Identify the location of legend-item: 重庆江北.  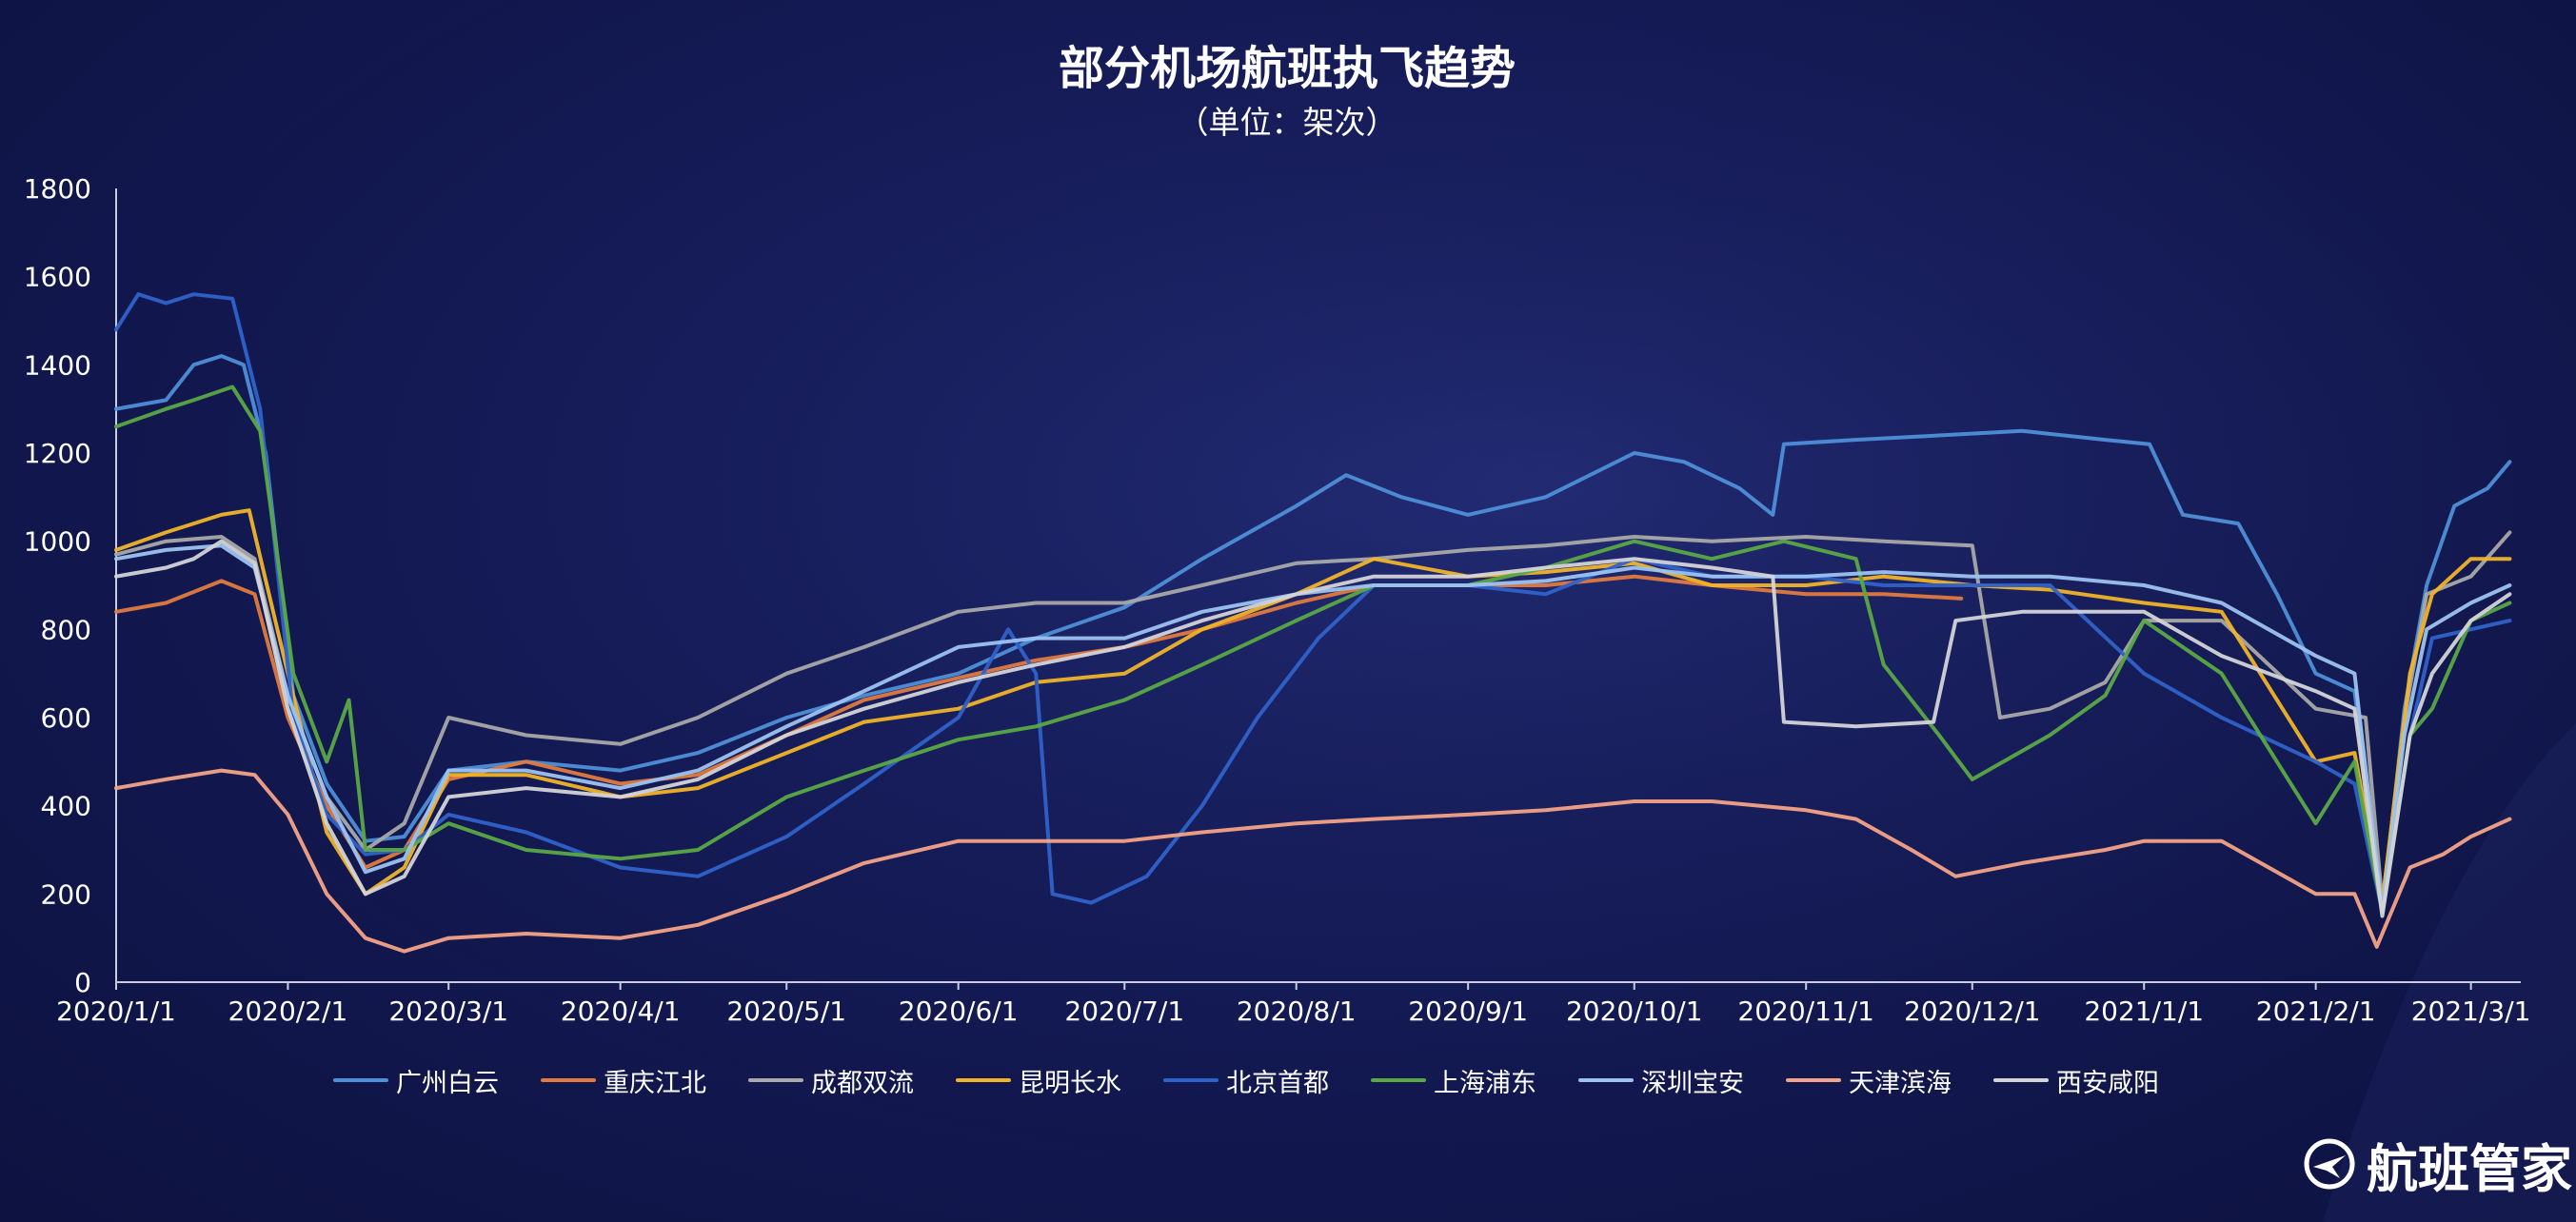
(623, 1080).